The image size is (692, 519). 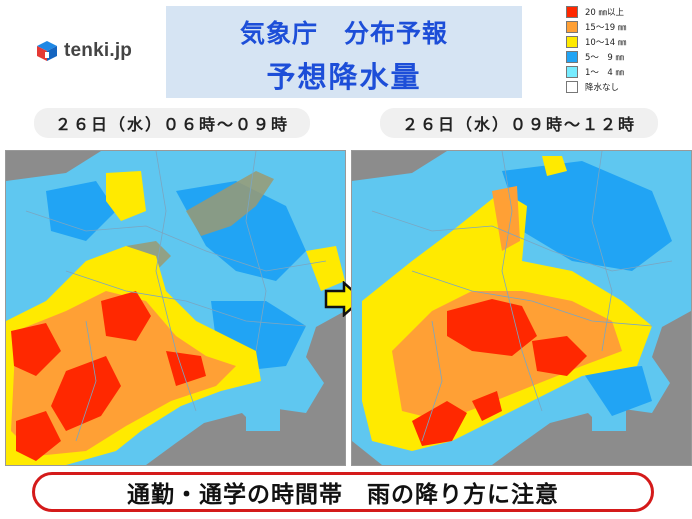 I want to click on legend-row: 20 ㎜以上, so click(x=626, y=11).